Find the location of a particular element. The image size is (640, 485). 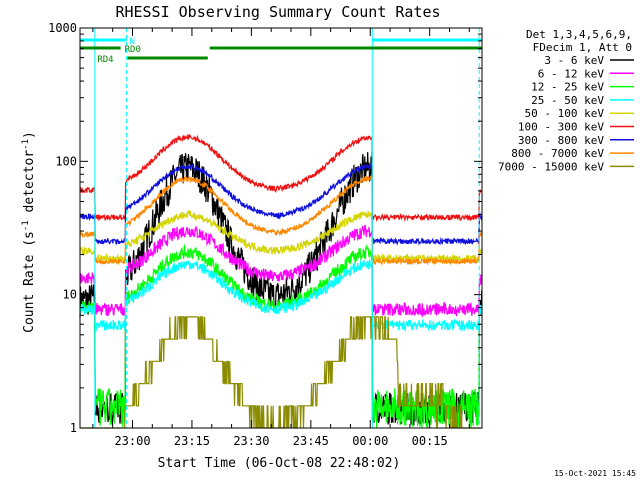

legend-label-7: 800 - 7000 keV is located at coordinates (557, 153).